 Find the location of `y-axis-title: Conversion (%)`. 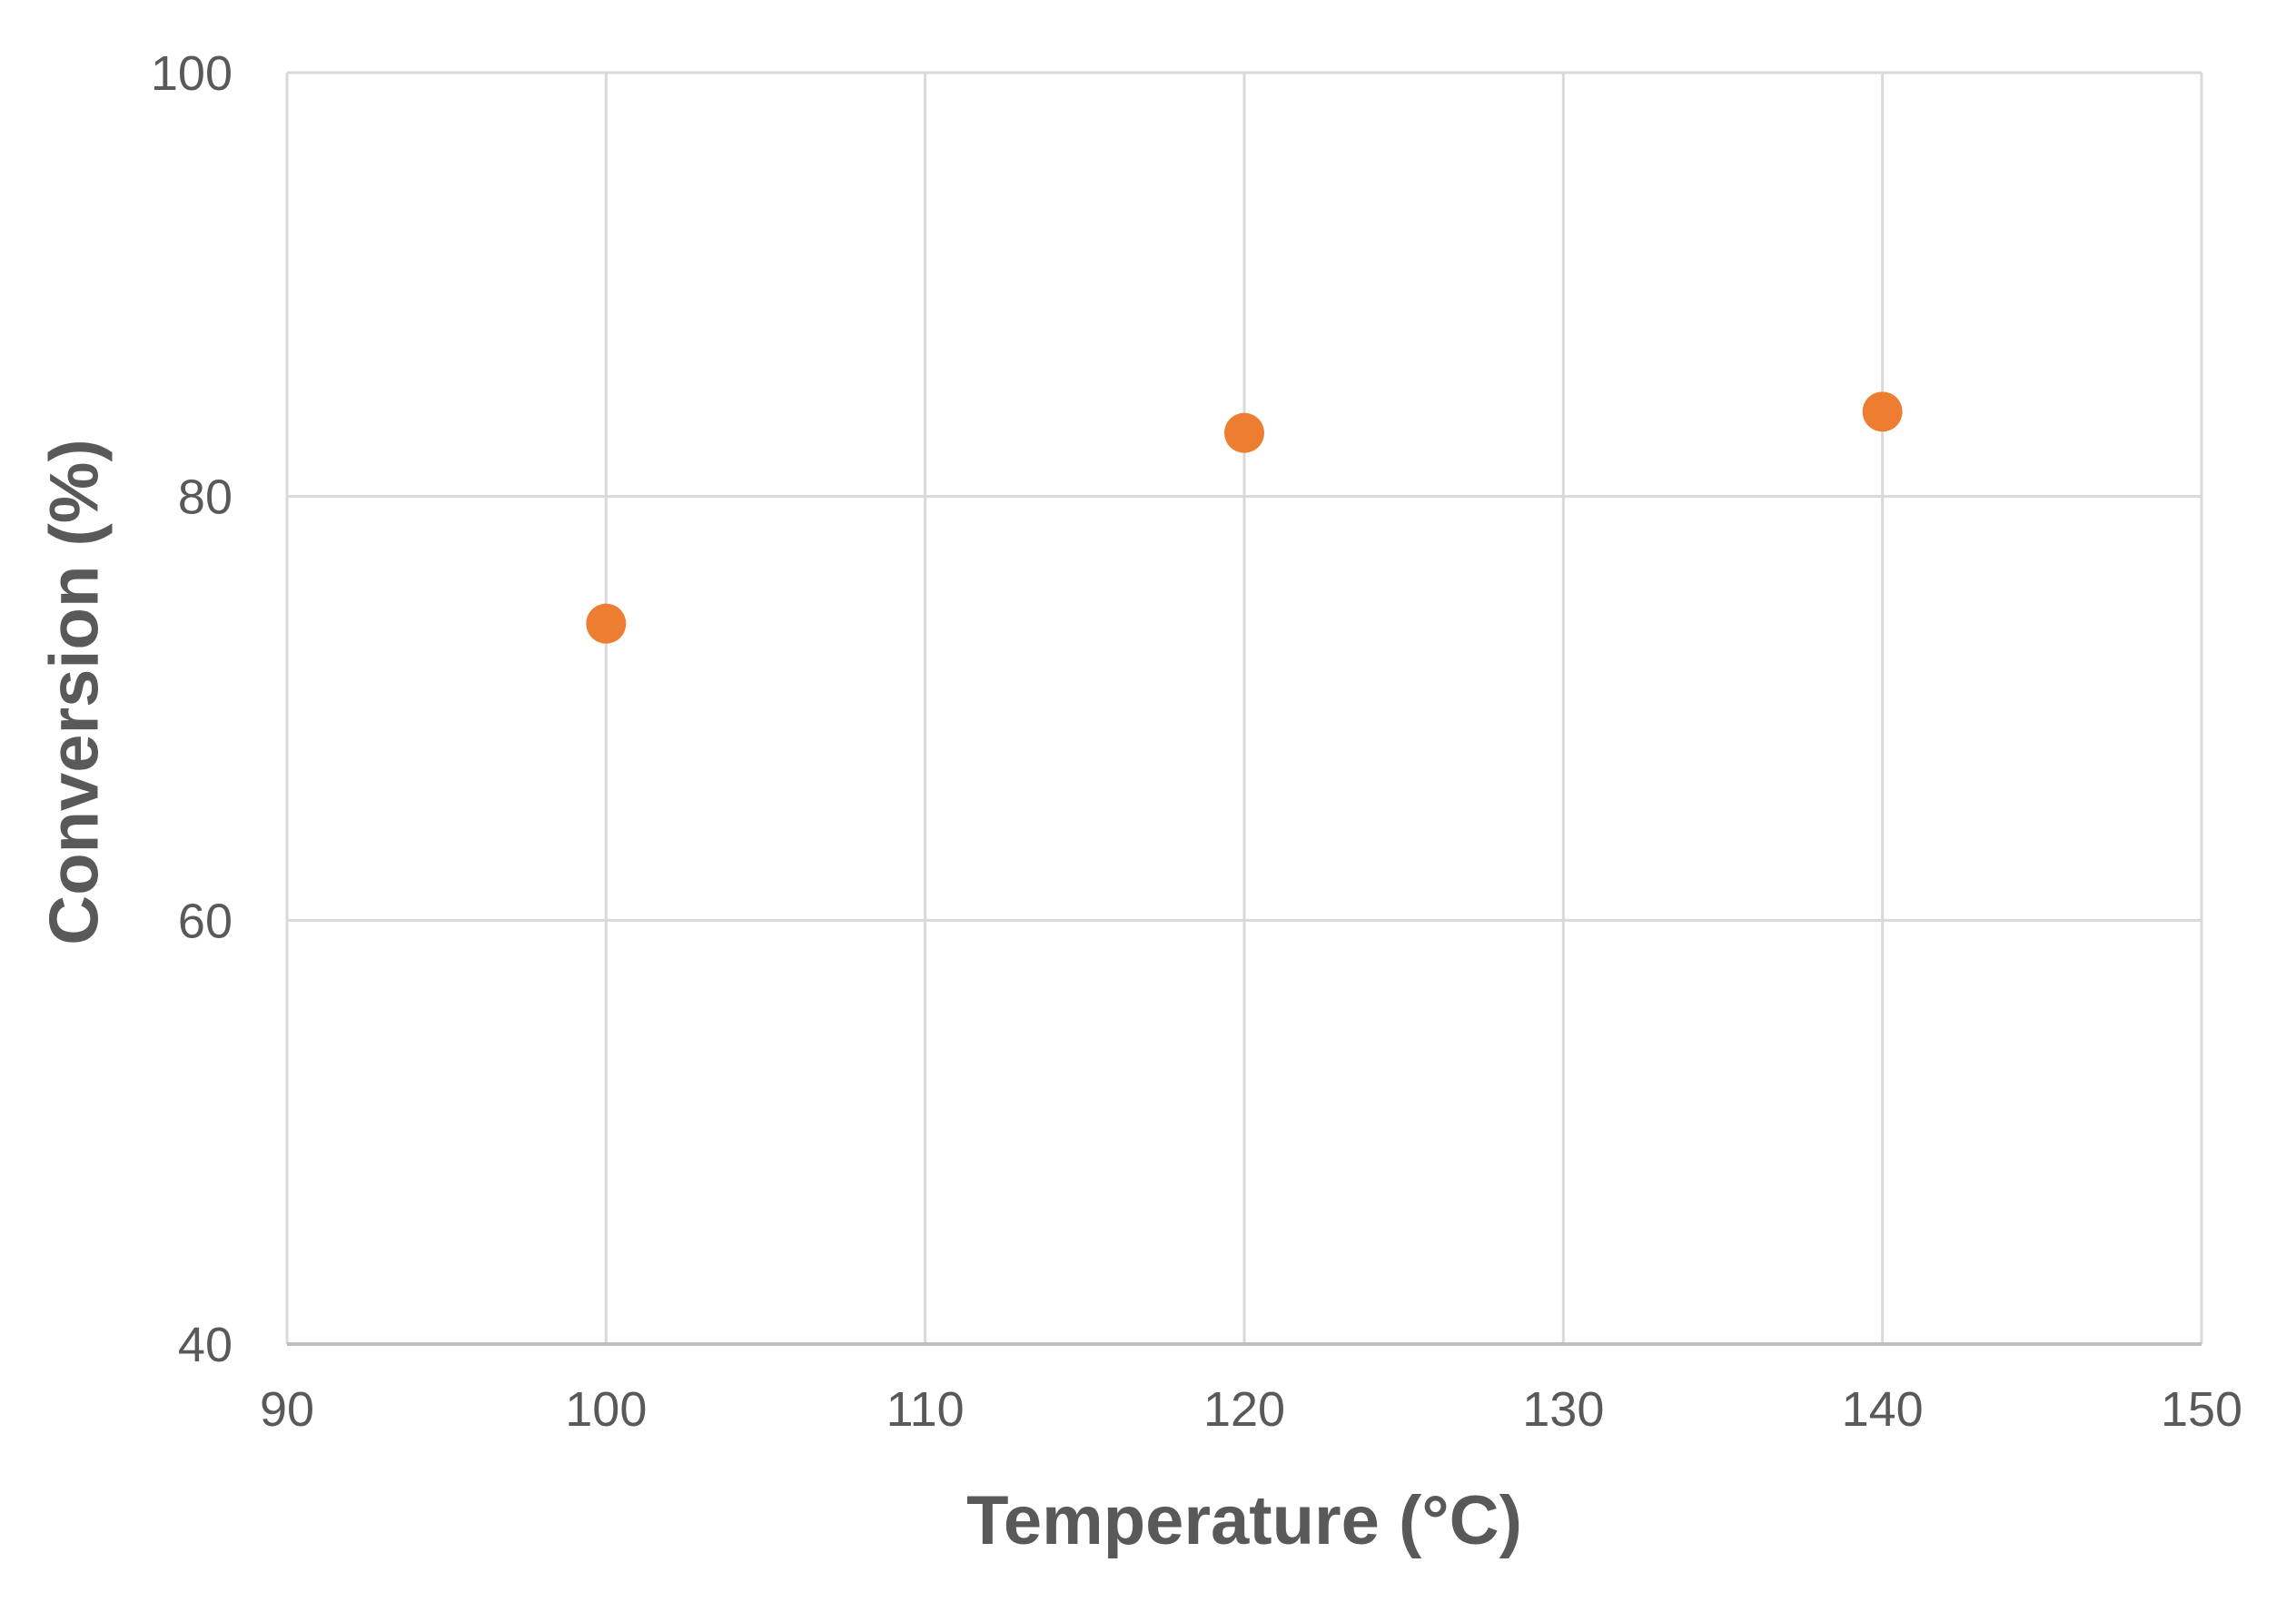

y-axis-title: Conversion (%) is located at coordinates (75, 691).